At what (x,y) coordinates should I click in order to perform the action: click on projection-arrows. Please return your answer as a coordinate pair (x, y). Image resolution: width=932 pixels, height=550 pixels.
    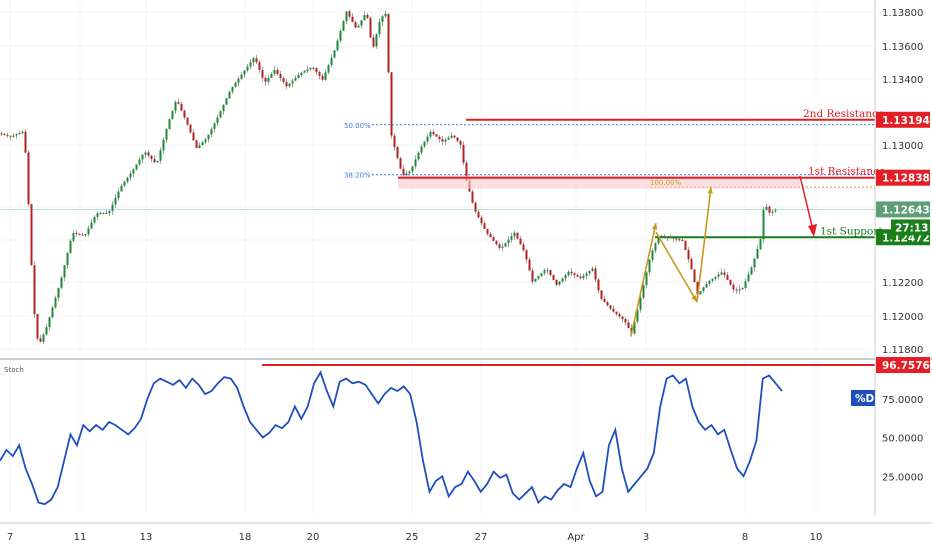
    Looking at the image, I should click on (723, 256).